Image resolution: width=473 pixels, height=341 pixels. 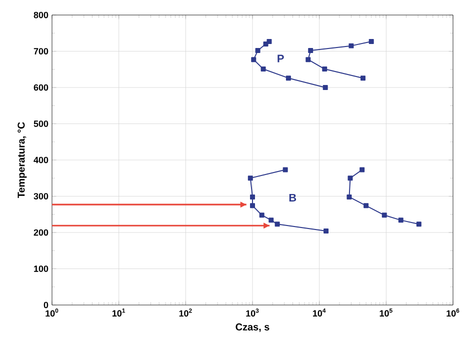 I want to click on x-tick-label: 10$^{6}$, so click(x=453, y=312).